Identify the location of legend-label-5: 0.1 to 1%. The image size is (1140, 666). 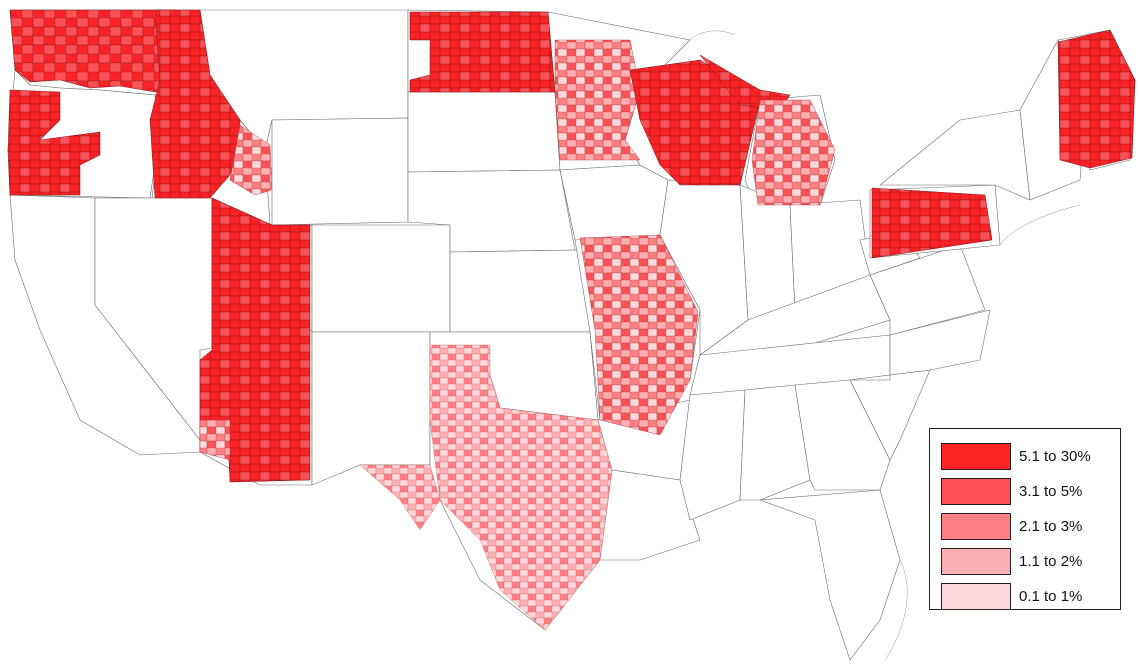
(1051, 596).